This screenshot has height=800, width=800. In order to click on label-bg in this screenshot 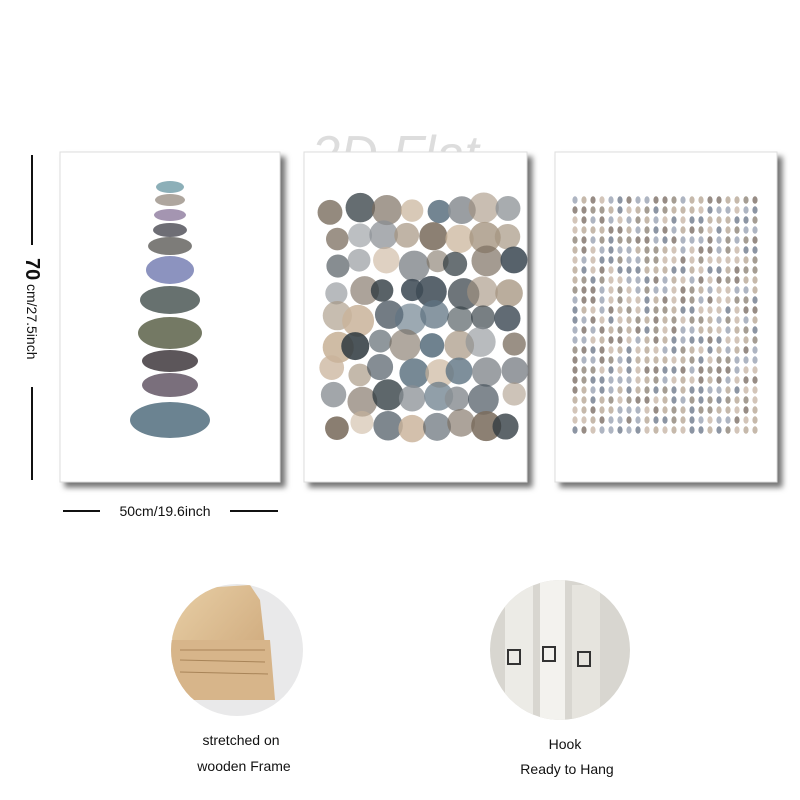, I will do `click(32, 316)`.